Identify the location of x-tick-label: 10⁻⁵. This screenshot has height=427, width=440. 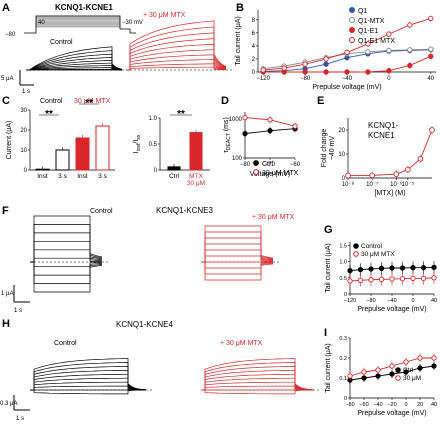
(408, 184).